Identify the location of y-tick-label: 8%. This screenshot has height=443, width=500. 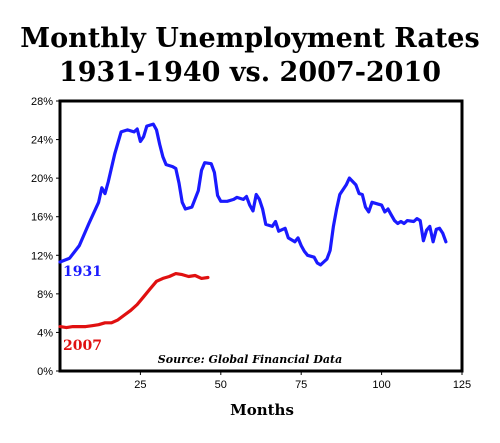
(45, 295).